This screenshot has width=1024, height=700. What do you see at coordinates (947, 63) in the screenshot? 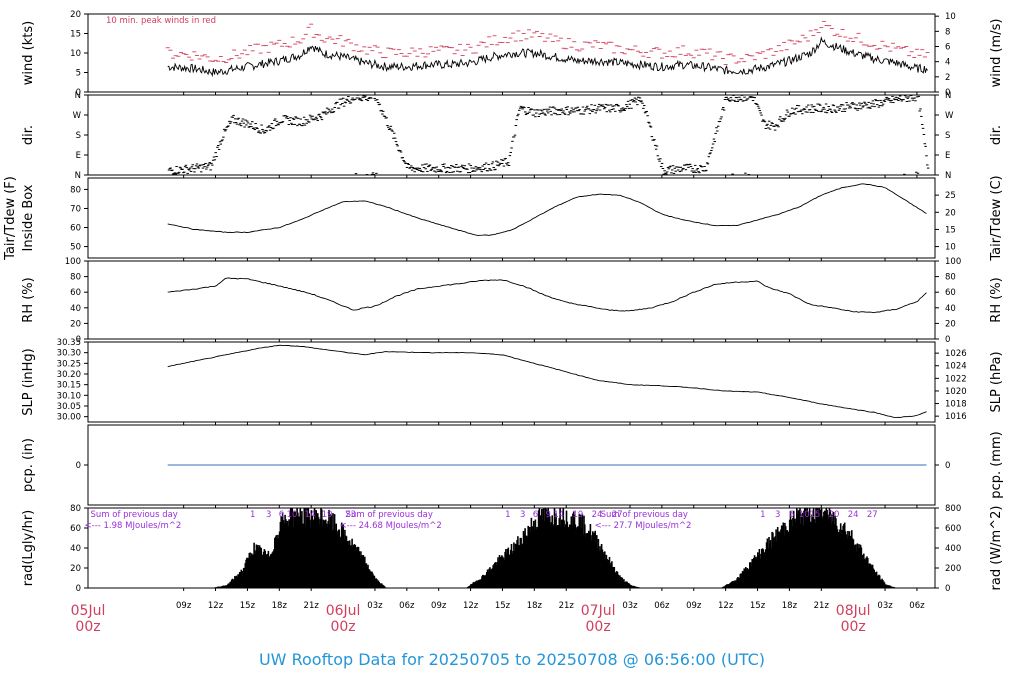
I see `y-tick-label-right: 4` at bounding box center [947, 63].